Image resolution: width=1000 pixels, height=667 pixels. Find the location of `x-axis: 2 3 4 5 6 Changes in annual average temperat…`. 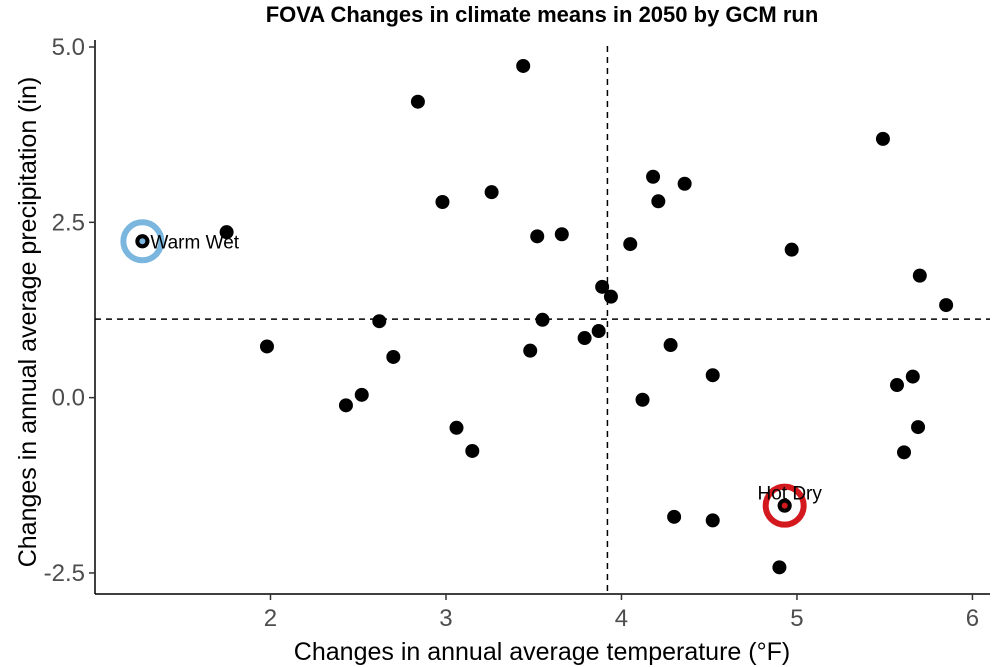

x-axis: 2 3 4 5 6 Changes in annual average temperat… is located at coordinates (542, 629).